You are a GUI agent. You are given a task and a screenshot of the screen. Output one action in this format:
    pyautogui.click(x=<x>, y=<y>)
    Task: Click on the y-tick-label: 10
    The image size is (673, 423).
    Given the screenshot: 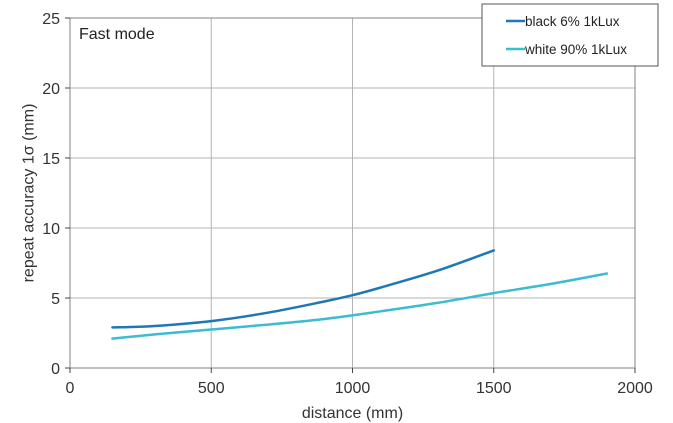 What is the action you would take?
    pyautogui.click(x=51, y=229)
    